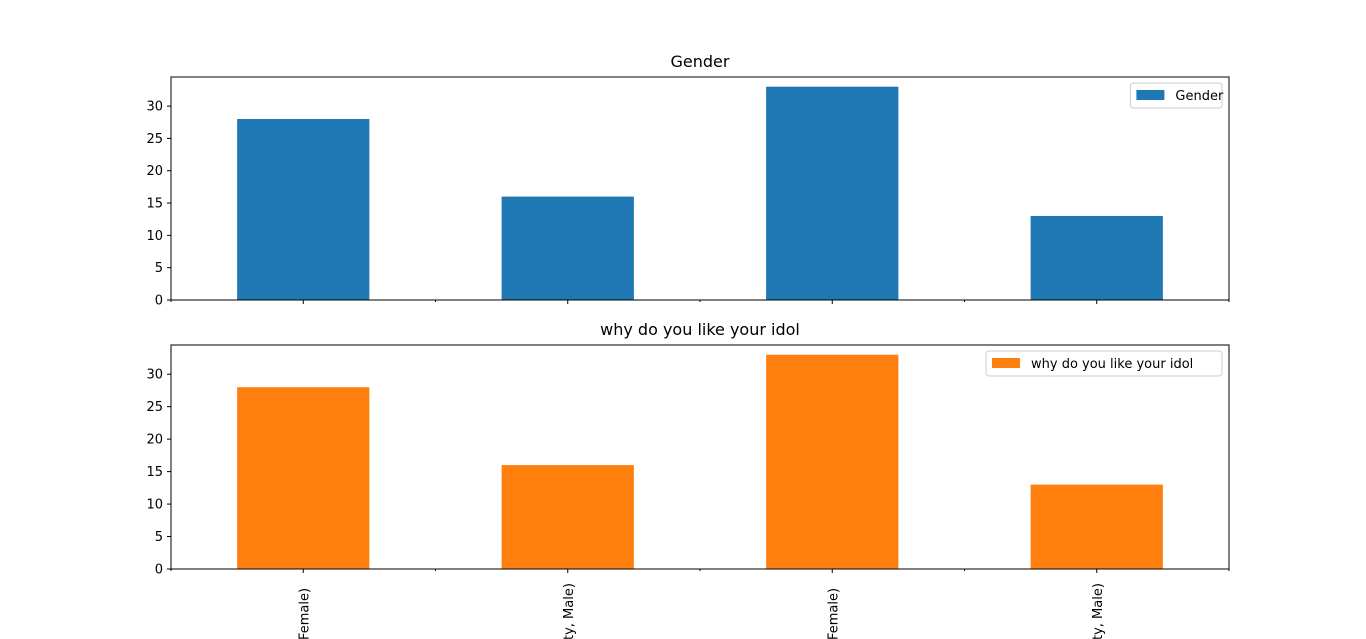 Image resolution: width=1366 pixels, height=639 pixels. I want to click on chart-title: why do you like your idol, so click(700, 329).